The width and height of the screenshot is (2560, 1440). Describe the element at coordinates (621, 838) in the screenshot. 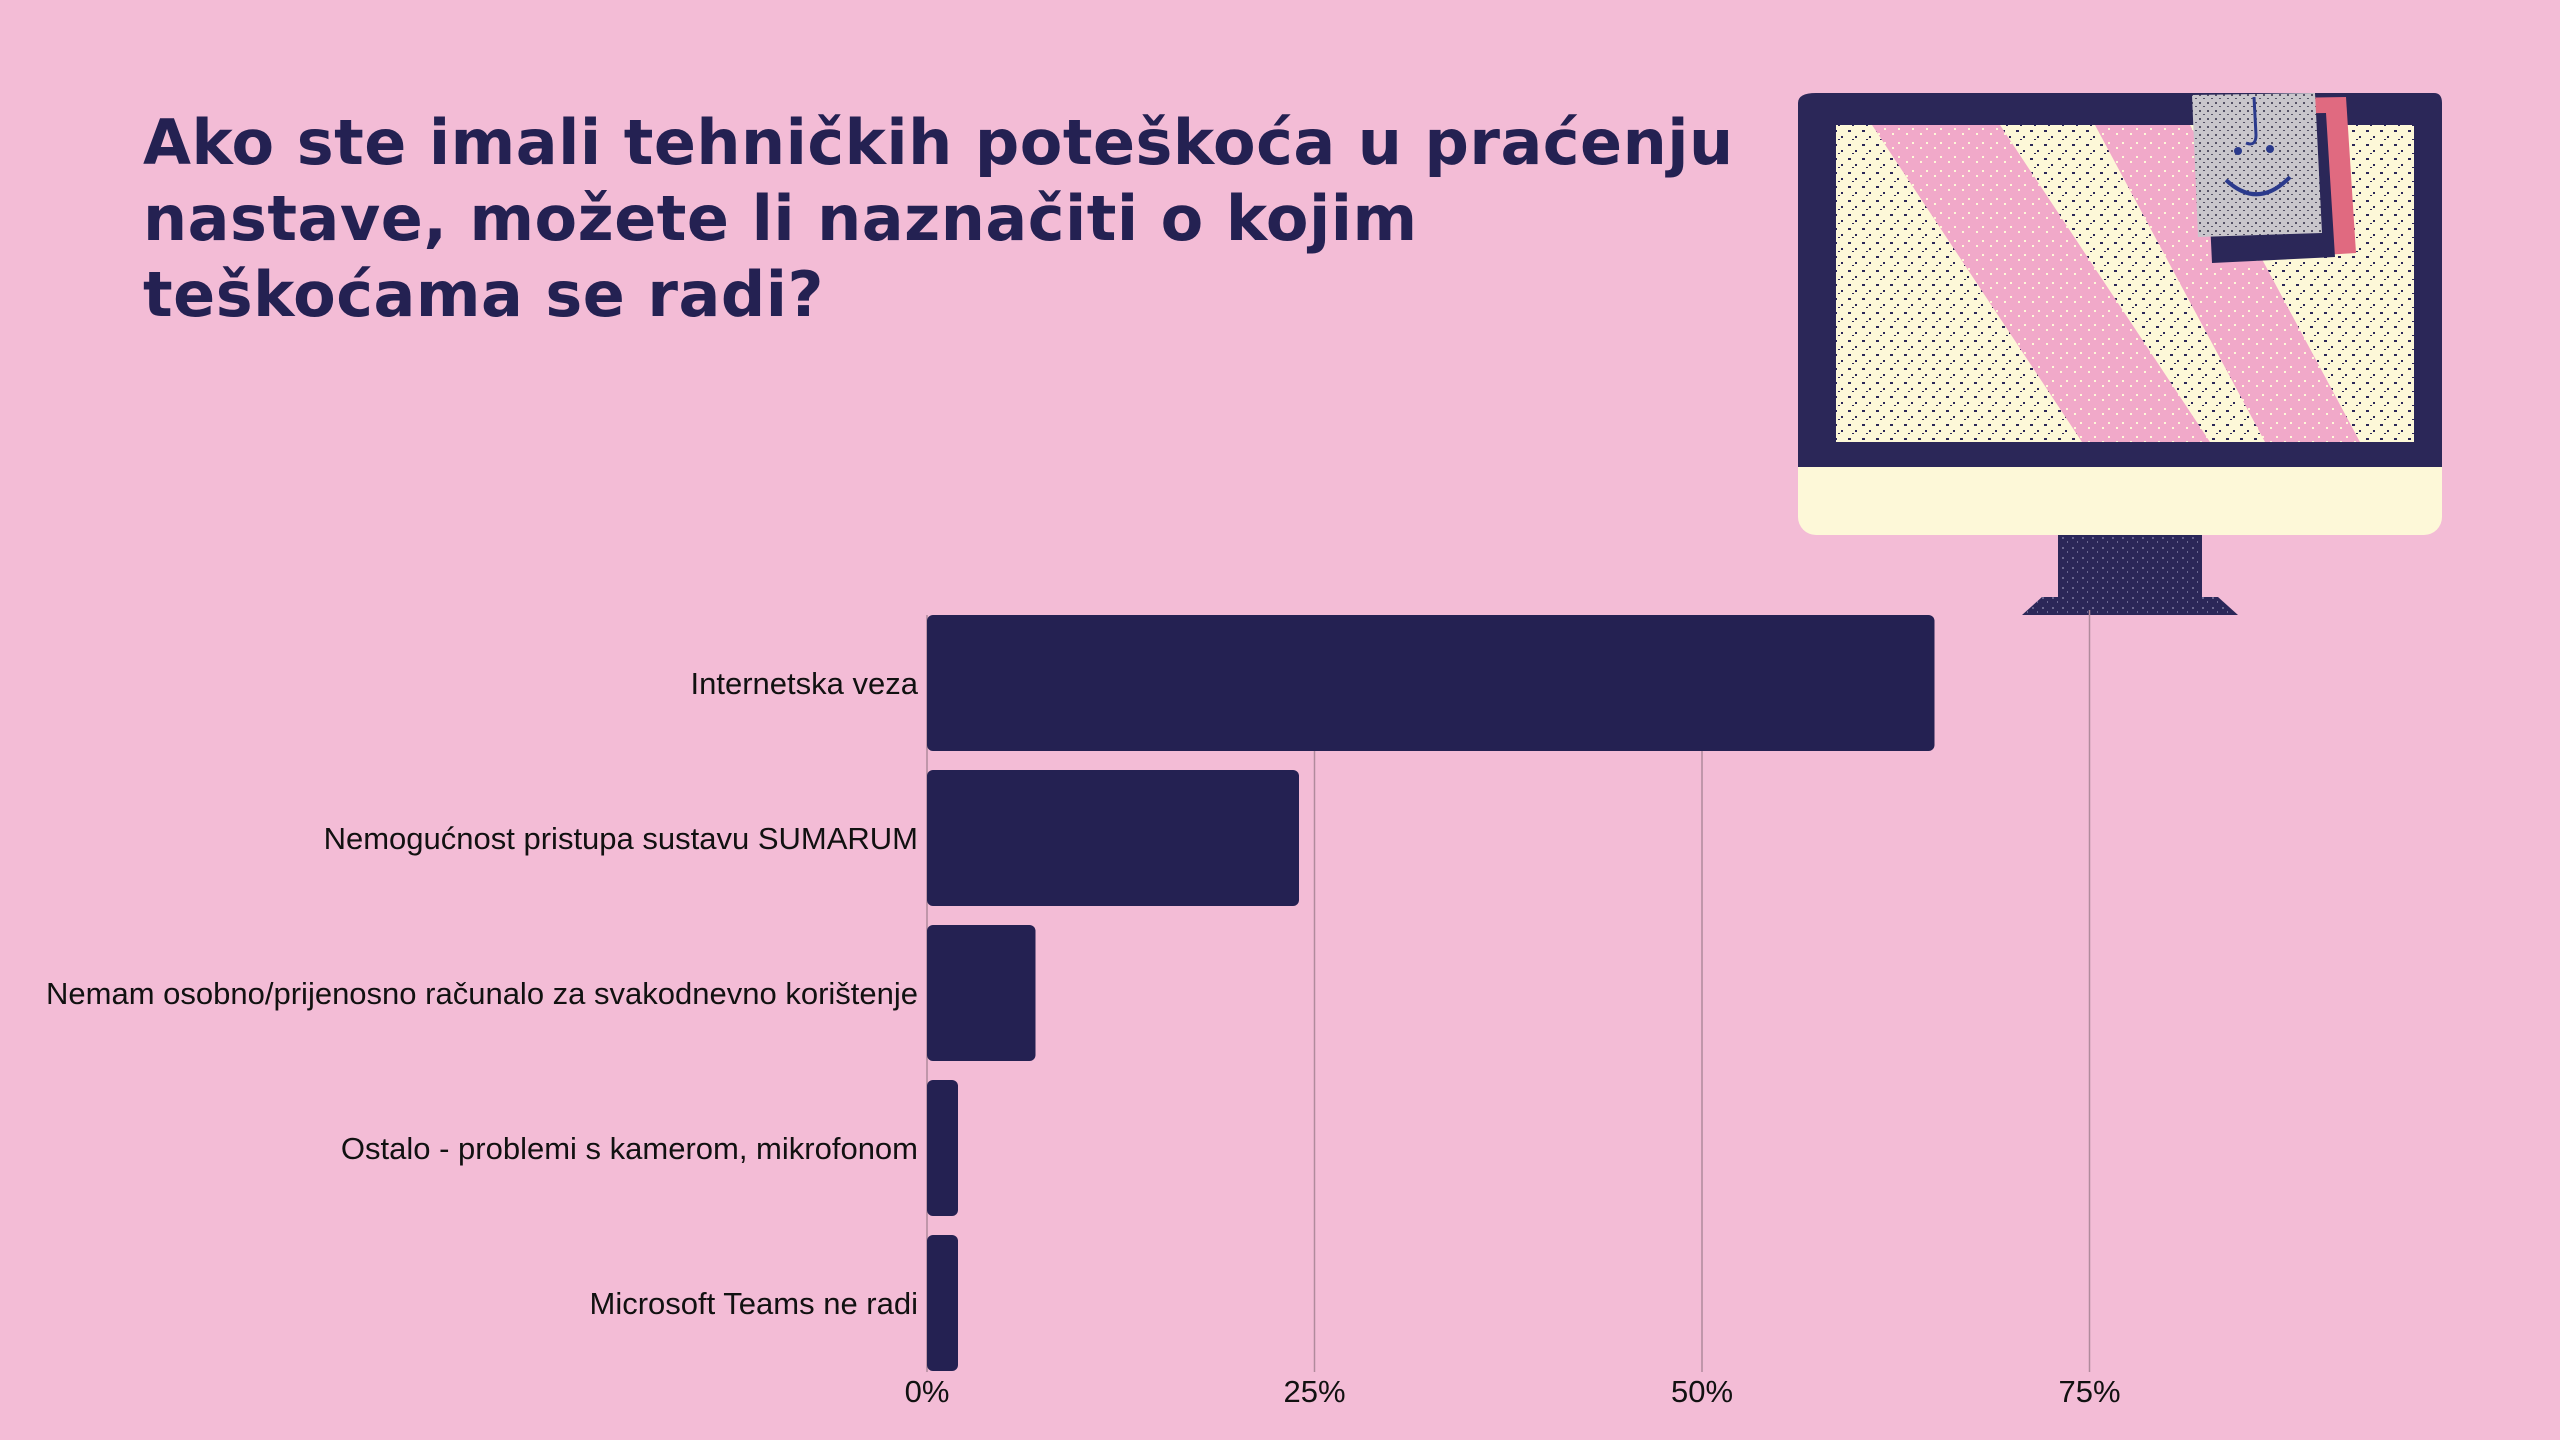

I see `category-label-1: Nemogućnost pristupa sustavu SUMARUM` at that location.